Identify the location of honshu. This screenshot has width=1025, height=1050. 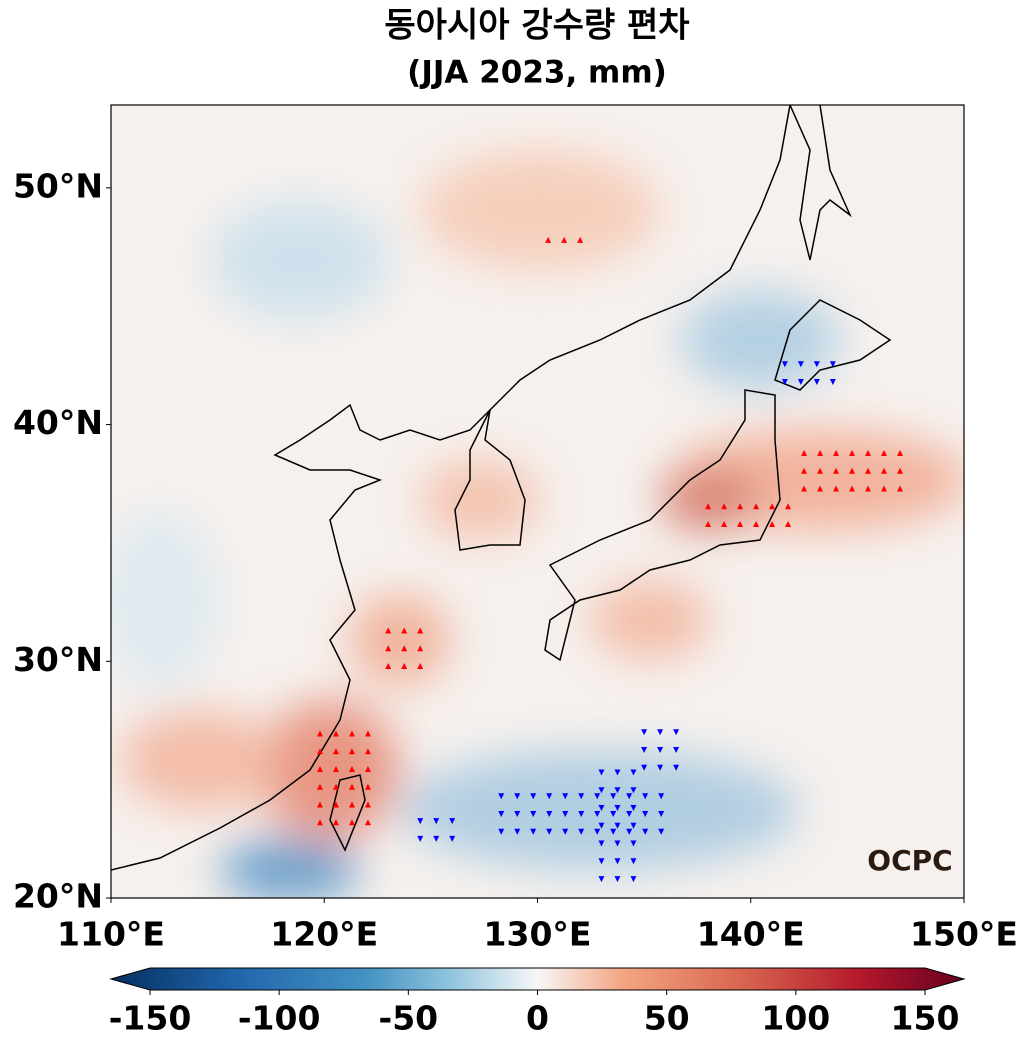
(662, 525).